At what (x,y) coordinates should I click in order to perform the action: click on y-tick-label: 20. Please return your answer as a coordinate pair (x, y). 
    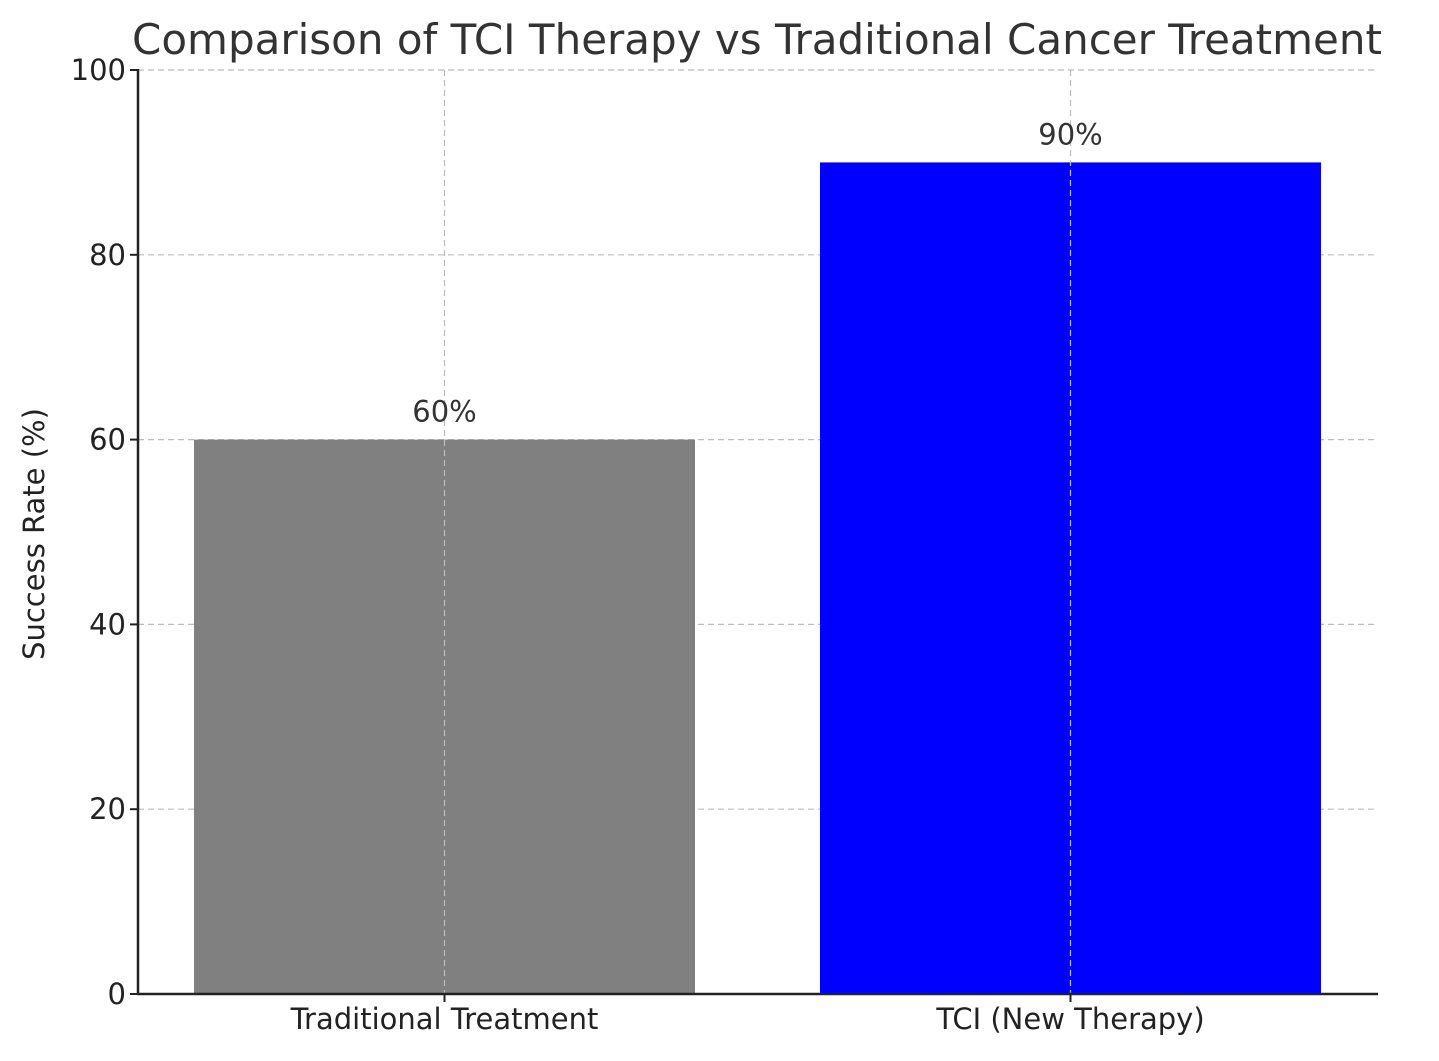
    Looking at the image, I should click on (107, 809).